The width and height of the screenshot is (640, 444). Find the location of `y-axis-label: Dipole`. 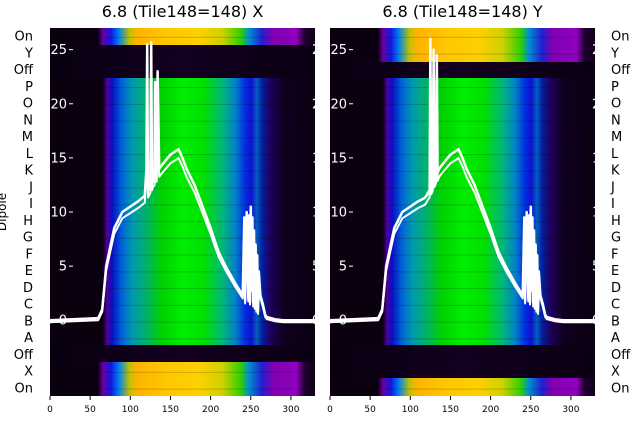

y-axis-label: Dipole is located at coordinates (4, 212).